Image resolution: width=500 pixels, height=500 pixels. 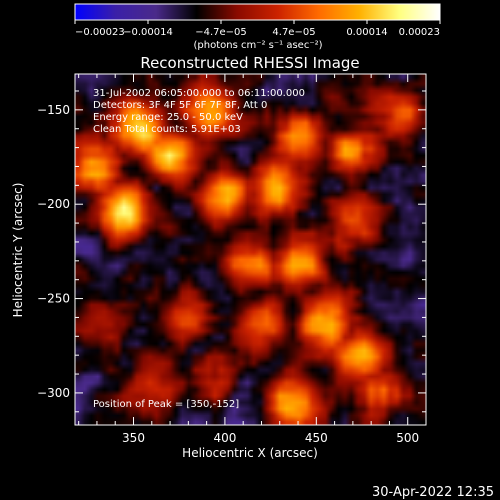 What do you see at coordinates (148, 32) in the screenshot?
I see `colorbar-tick-label: −0.00014` at bounding box center [148, 32].